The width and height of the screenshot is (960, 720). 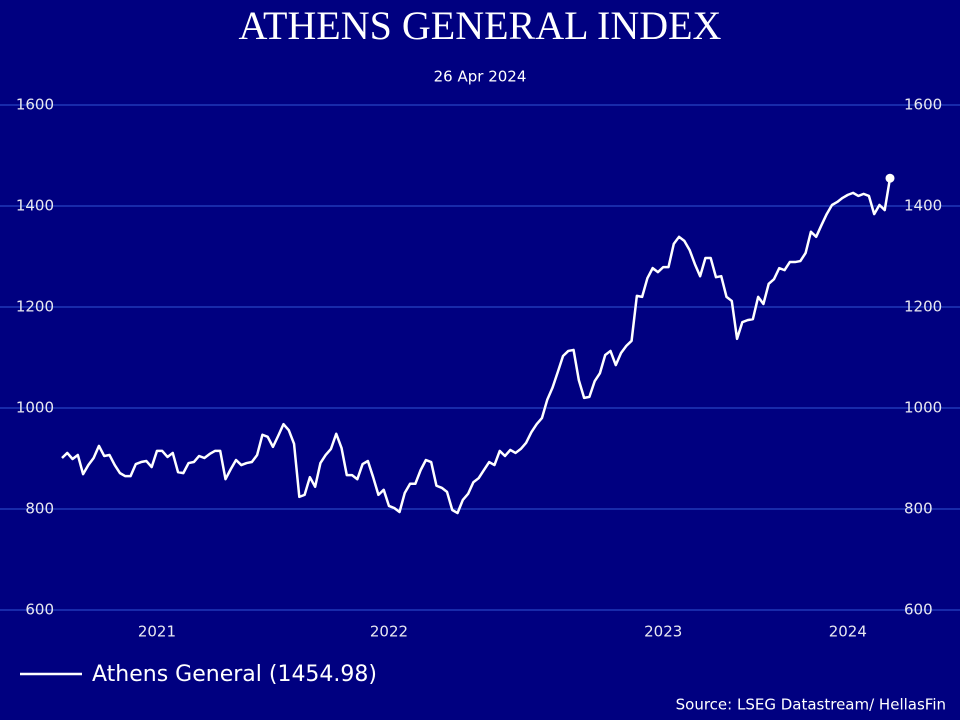 I want to click on y2-tick-label: 1400, so click(x=923, y=206).